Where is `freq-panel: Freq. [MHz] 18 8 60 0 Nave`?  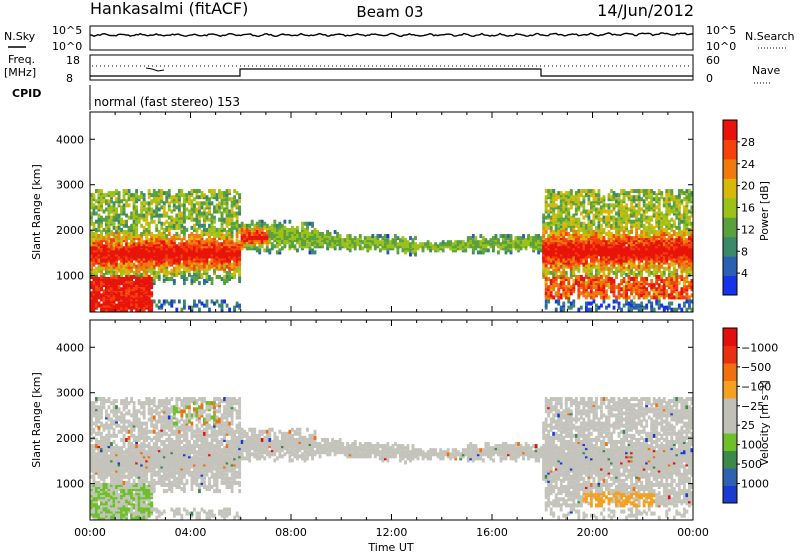
freq-panel: Freq. [MHz] 18 8 60 0 Nave is located at coordinates (392, 69).